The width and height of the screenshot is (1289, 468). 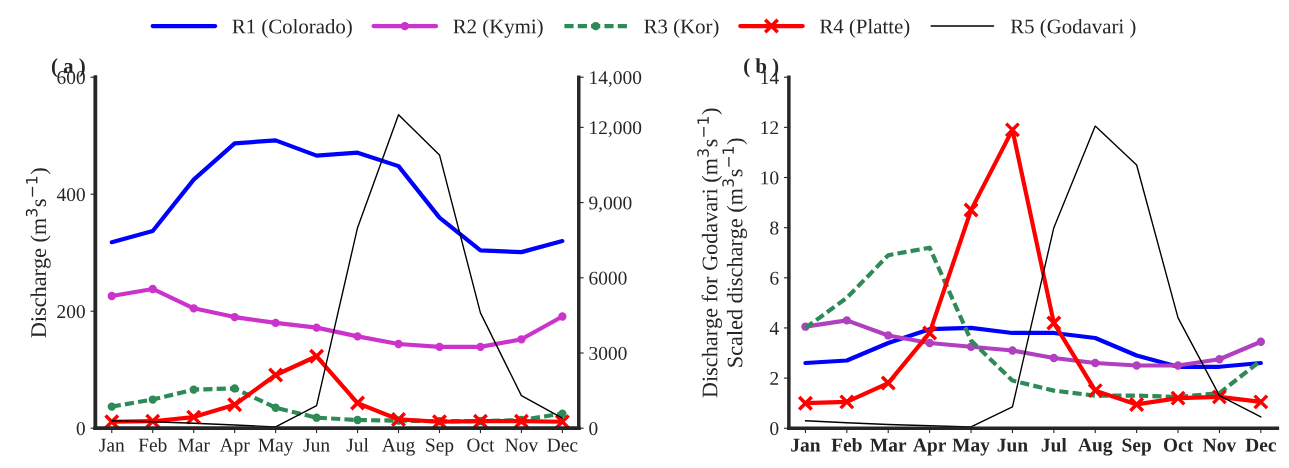 I want to click on y-axis-title: Discharge (m$^{3}$s$^{−1}$), so click(x=38, y=253).